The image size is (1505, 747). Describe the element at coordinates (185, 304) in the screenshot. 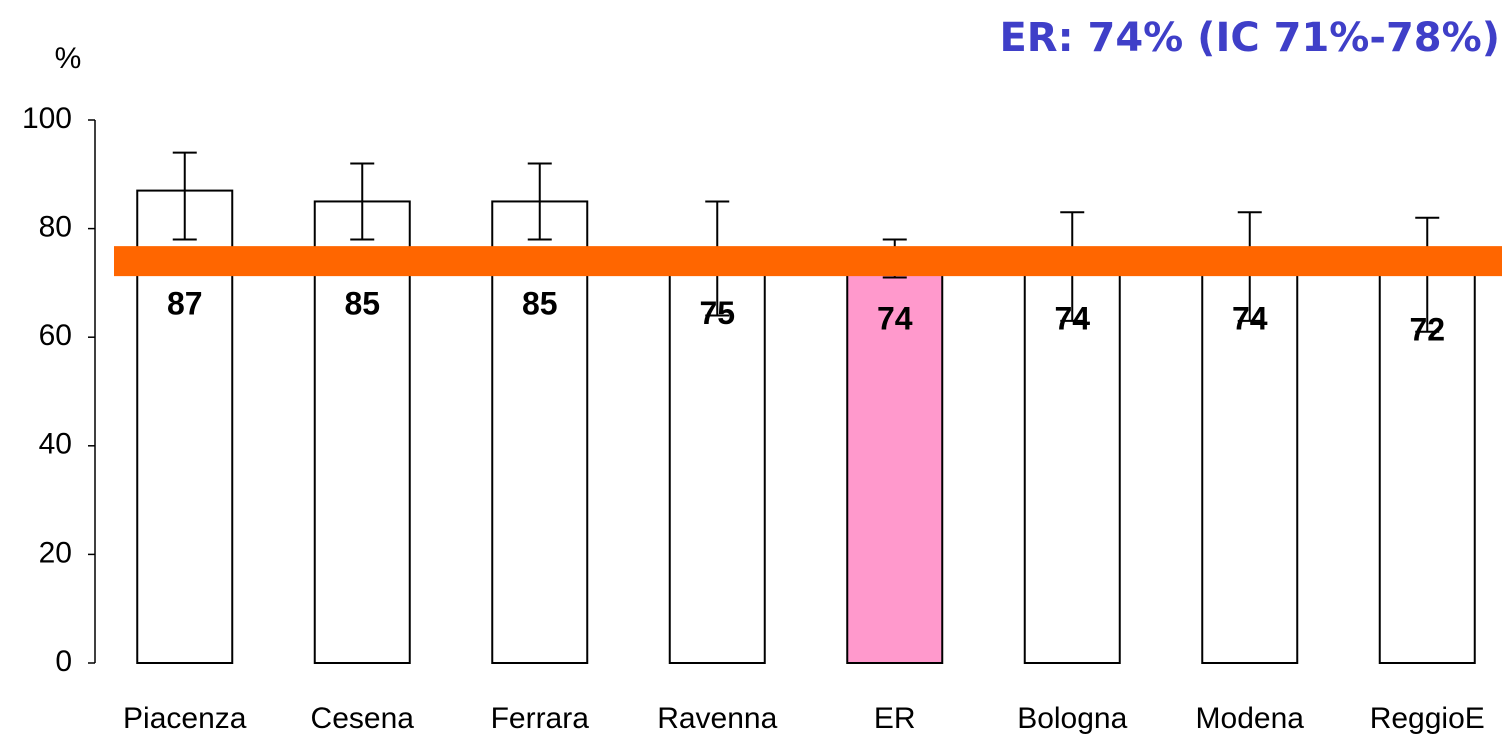

I see `data-label: 87` at that location.